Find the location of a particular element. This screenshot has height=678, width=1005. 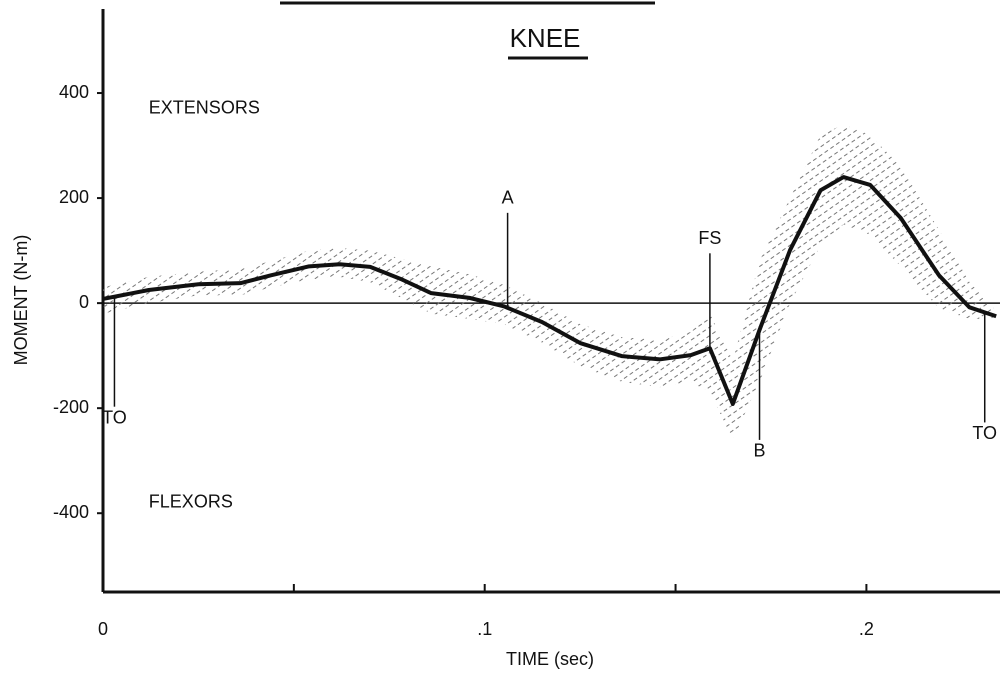

annotation: EXTENSORS is located at coordinates (204, 108).